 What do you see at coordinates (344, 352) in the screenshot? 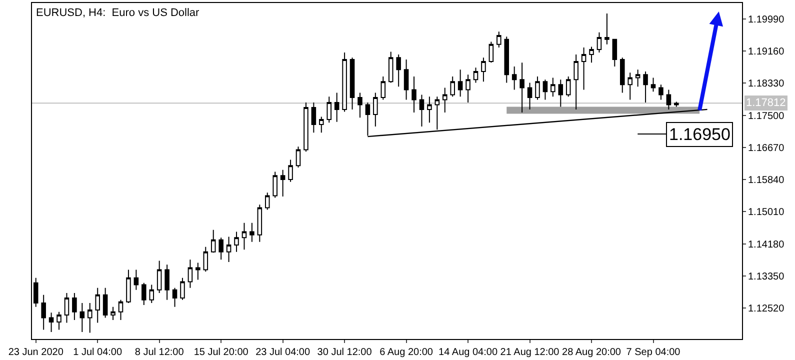
I see `x-tick-label: 30 Jul 12:00` at bounding box center [344, 352].